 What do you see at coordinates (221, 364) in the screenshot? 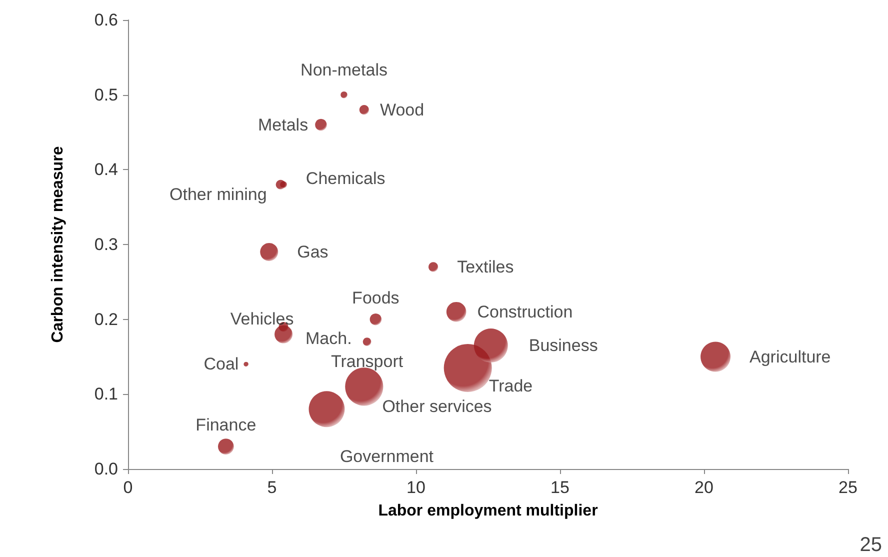
I see `series-label: Coal` at bounding box center [221, 364].